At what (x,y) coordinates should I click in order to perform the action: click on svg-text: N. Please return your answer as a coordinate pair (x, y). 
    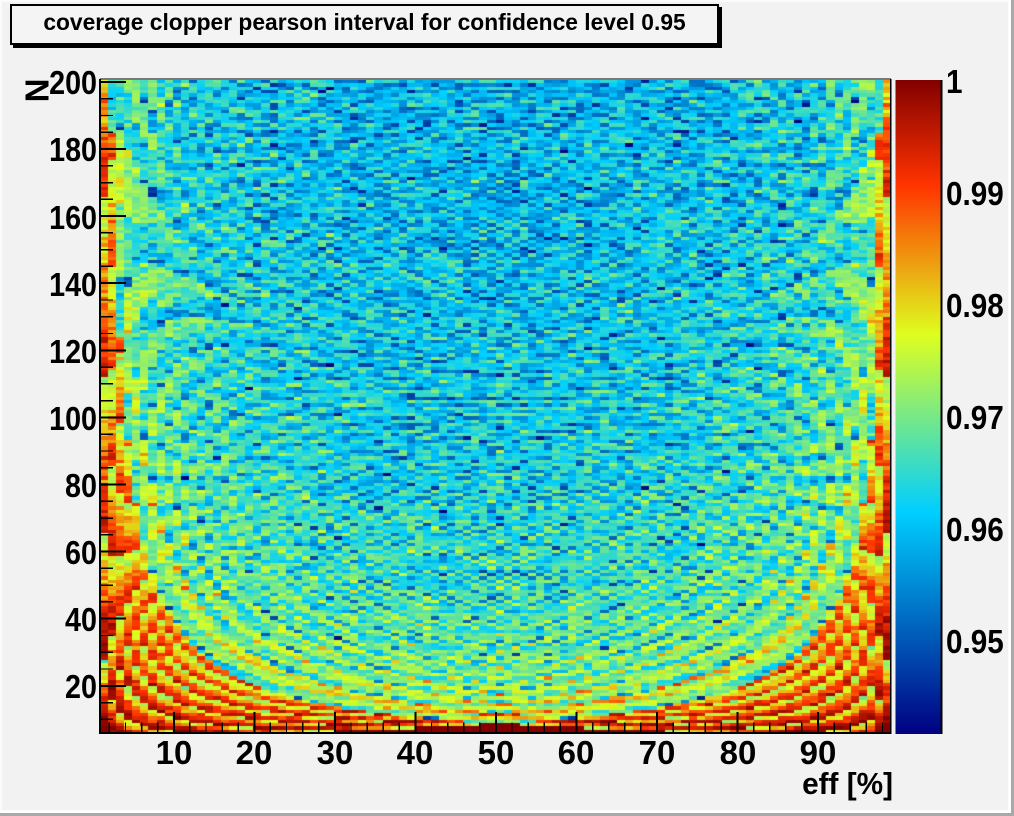
    Looking at the image, I should click on (36, 91).